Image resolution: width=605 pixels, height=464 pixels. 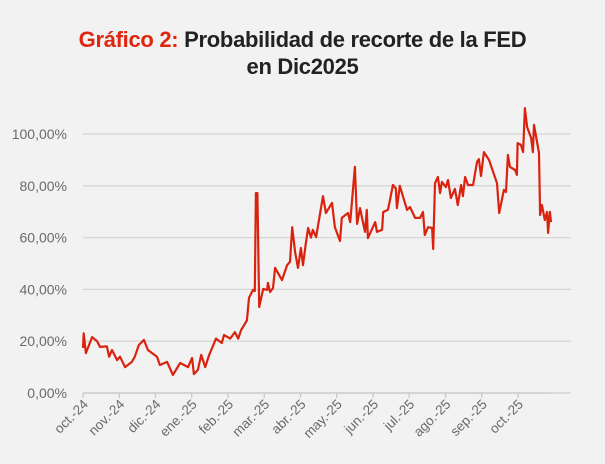 I want to click on x-tick-label: nov.-24, so click(x=107, y=417).